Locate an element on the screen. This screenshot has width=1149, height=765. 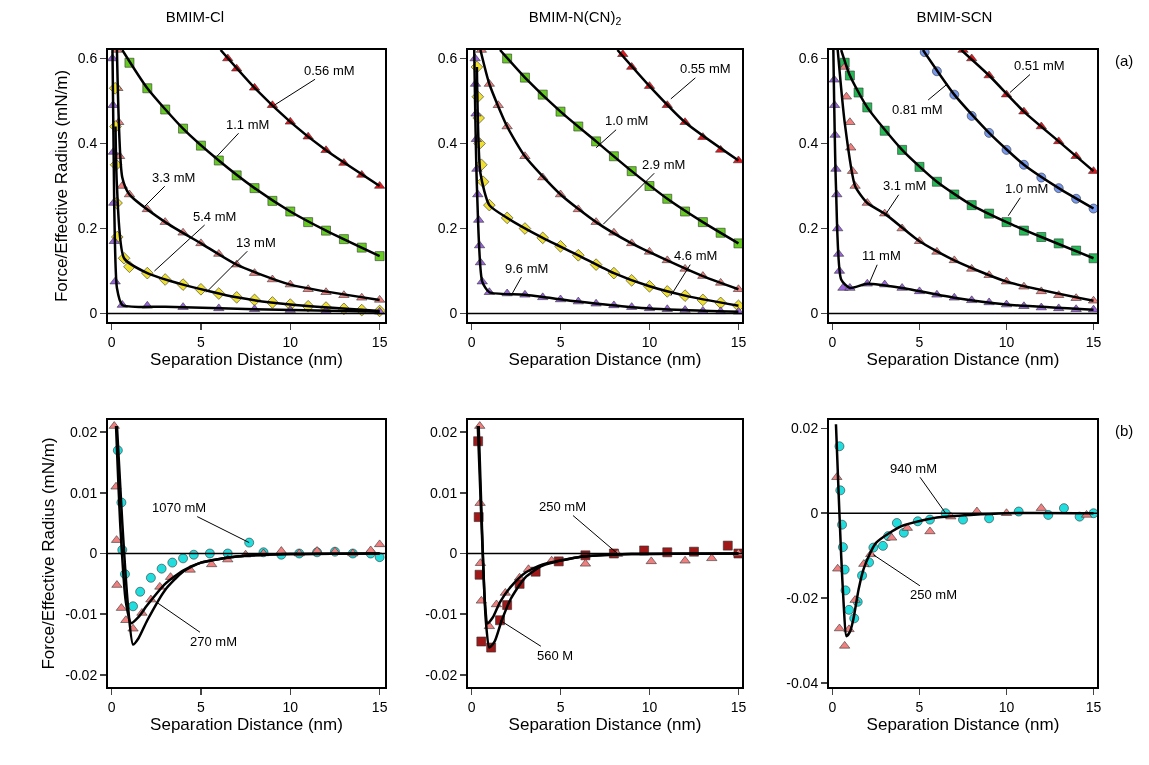
text: (a) is located at coordinates (1124, 60).